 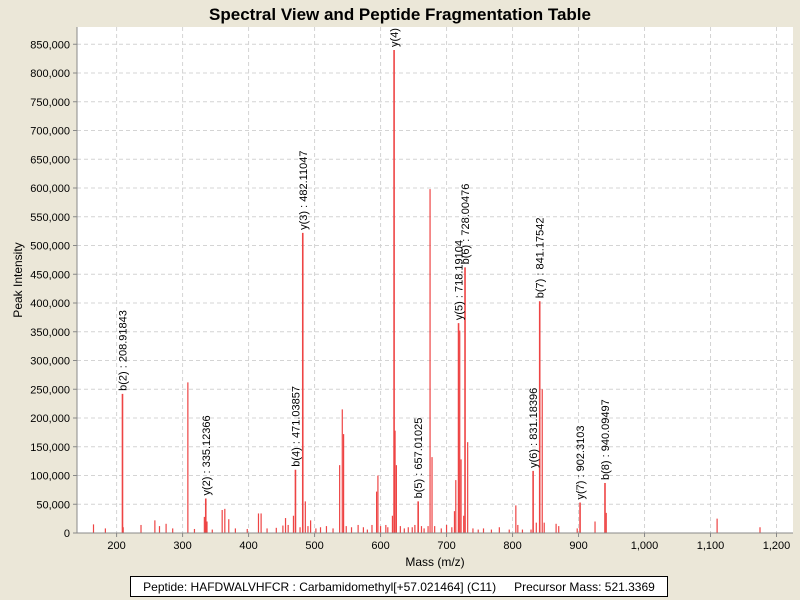 What do you see at coordinates (50, 419) in the screenshot?
I see `y-tick-label: 200,000` at bounding box center [50, 419].